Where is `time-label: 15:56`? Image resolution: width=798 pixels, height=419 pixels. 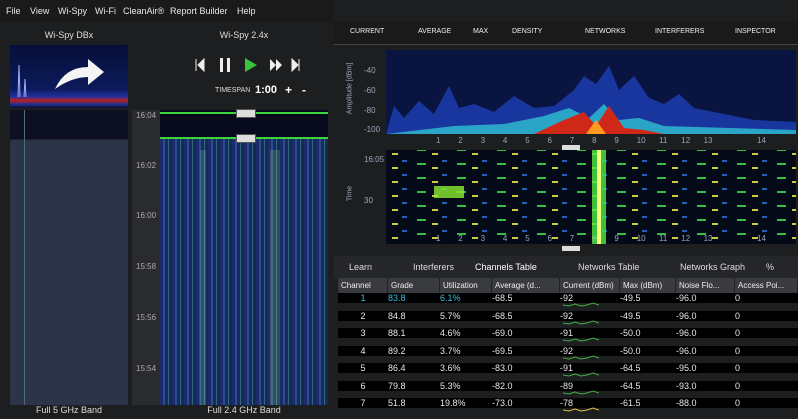 time-label: 15:56 is located at coordinates (146, 317).